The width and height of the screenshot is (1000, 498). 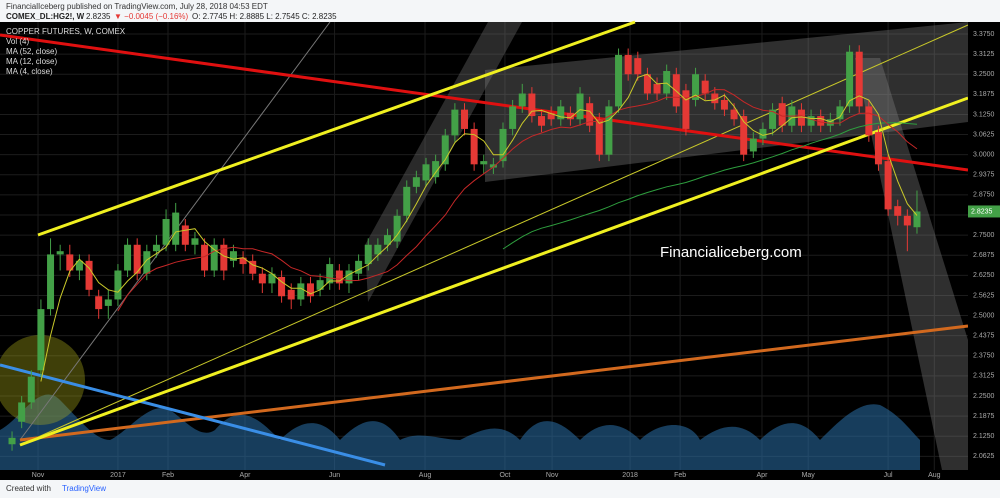 What do you see at coordinates (984, 54) in the screenshot?
I see `y-tick-label: 3.3125` at bounding box center [984, 54].